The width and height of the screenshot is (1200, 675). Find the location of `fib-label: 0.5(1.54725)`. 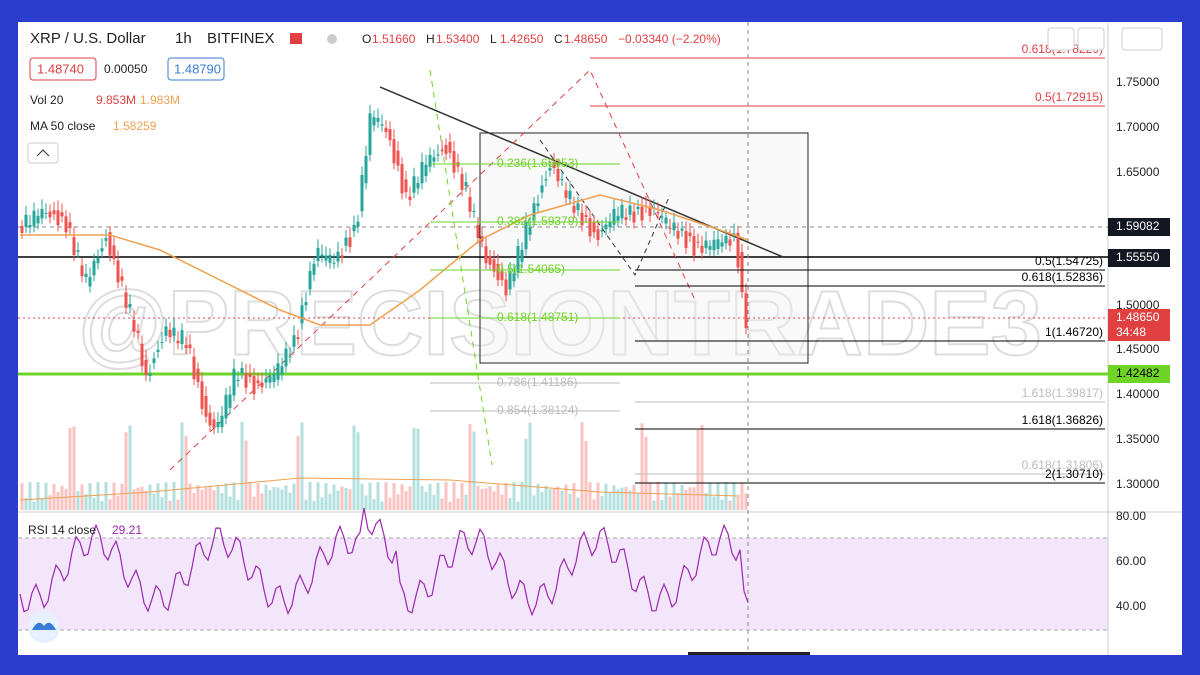

fib-label: 0.5(1.54725) is located at coordinates (1069, 261).